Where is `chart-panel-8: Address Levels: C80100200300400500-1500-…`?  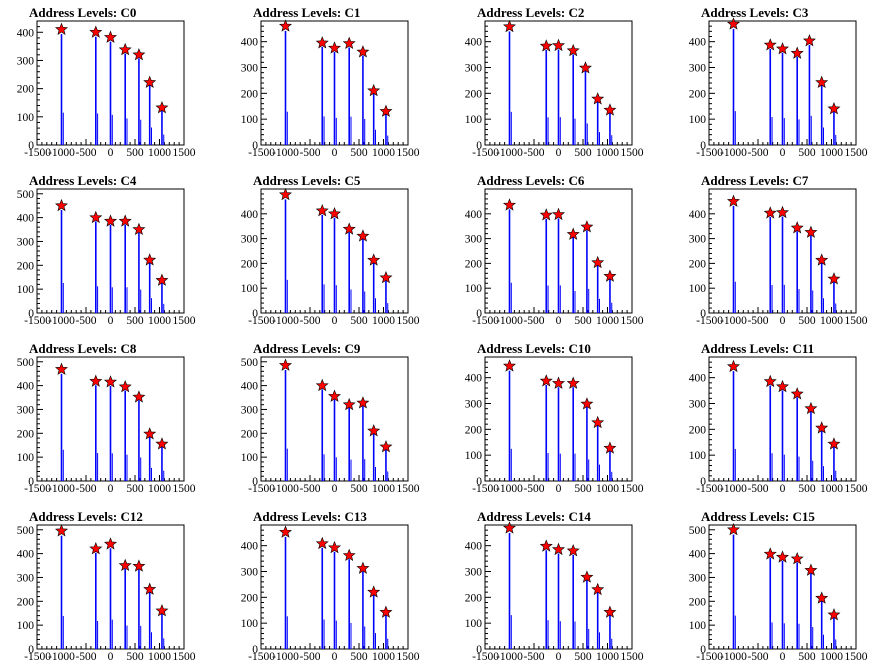
chart-panel-8: Address Levels: C80100200300400500-1500-… is located at coordinates (106, 418).